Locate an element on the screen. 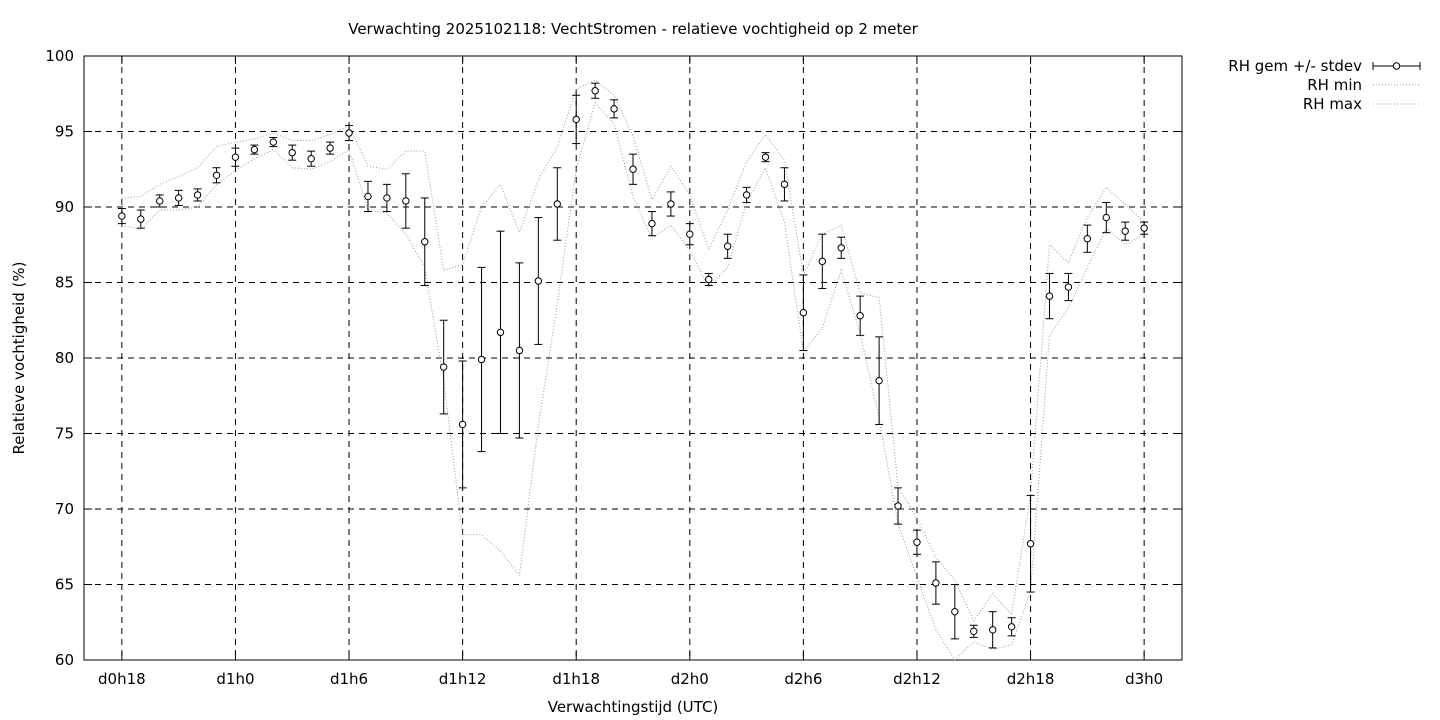 The width and height of the screenshot is (1440, 720). legend-label: RH min is located at coordinates (1334, 85).